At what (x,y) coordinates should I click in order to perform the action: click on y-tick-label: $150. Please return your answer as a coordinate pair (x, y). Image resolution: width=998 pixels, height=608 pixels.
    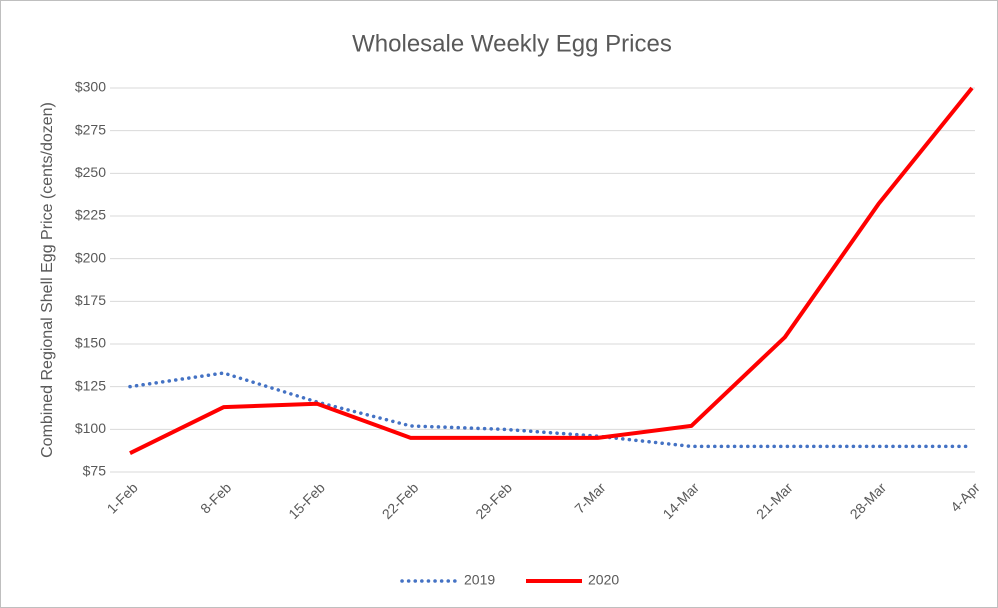
    Looking at the image, I should click on (90, 343).